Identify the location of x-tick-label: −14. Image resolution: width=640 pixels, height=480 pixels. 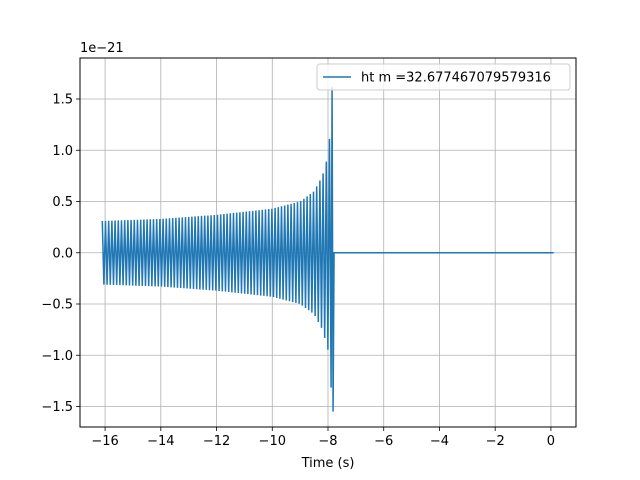
(160, 441).